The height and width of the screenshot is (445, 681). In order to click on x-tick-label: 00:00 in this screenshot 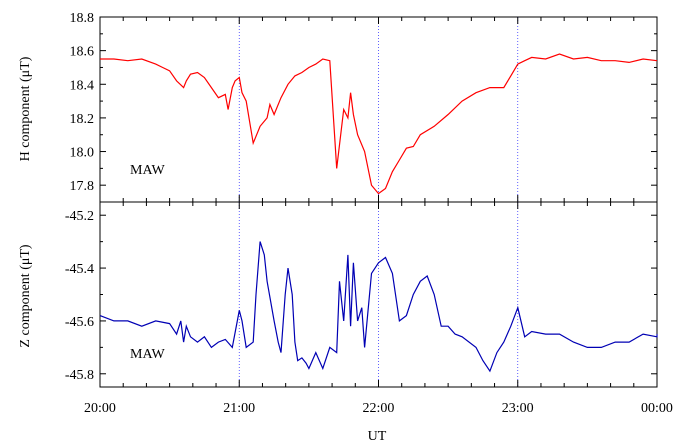, I will do `click(657, 408)`.